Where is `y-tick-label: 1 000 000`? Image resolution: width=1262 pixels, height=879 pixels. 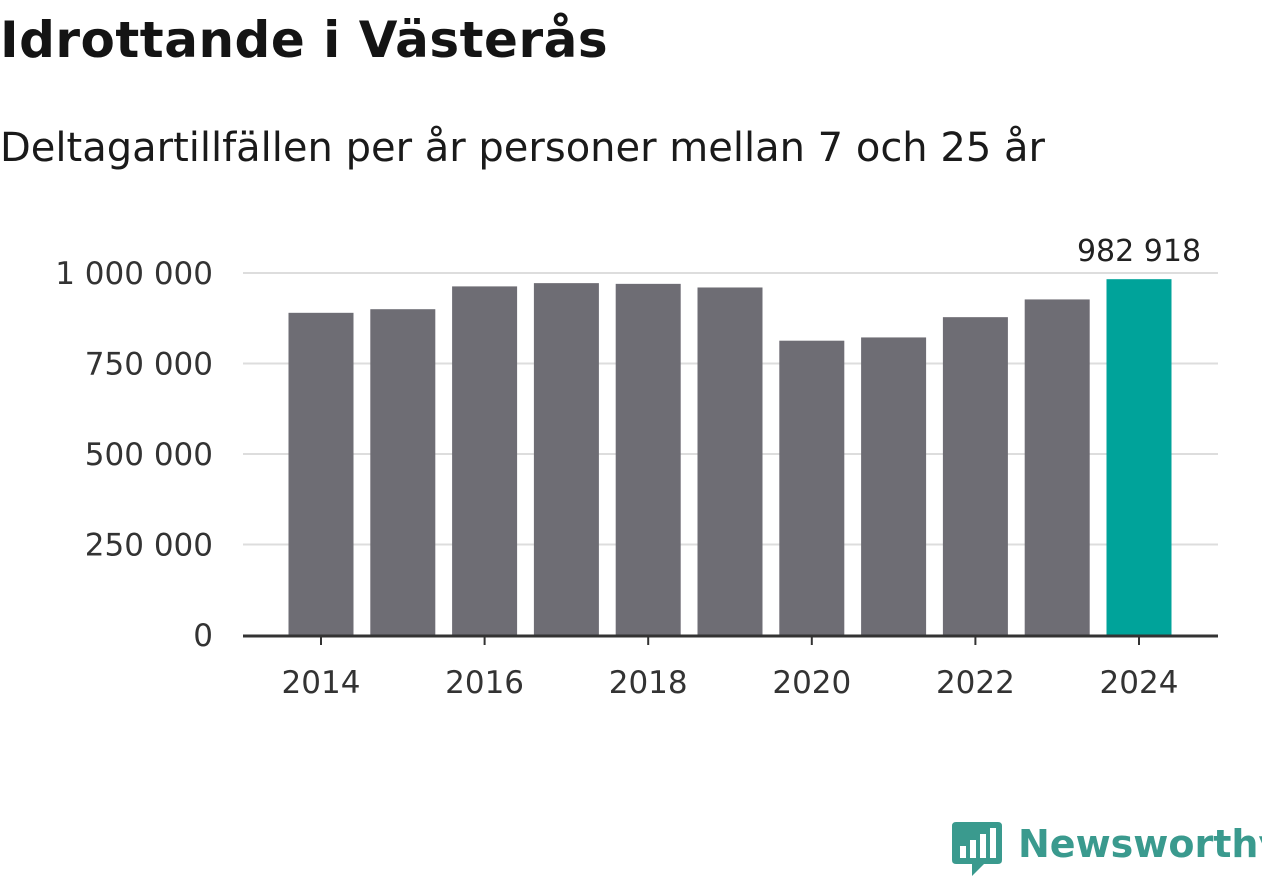
y-tick-label: 1 000 000 is located at coordinates (134, 274).